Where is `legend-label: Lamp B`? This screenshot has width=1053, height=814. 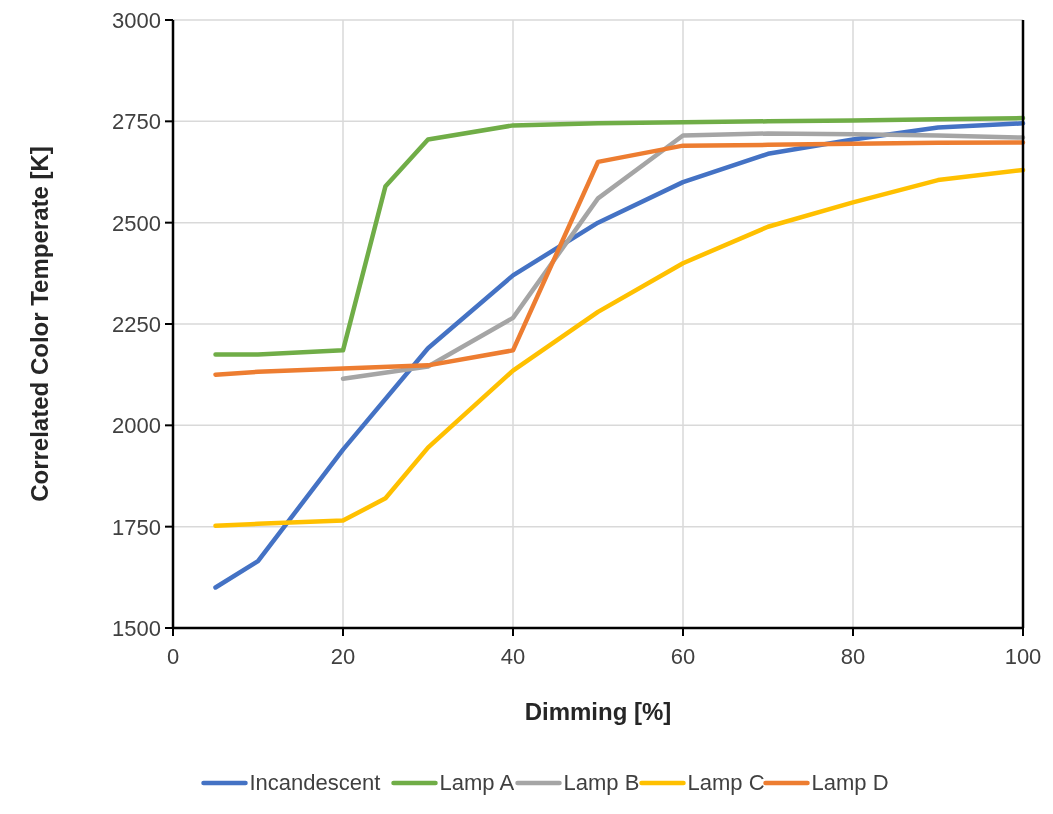 legend-label: Lamp B is located at coordinates (601, 782).